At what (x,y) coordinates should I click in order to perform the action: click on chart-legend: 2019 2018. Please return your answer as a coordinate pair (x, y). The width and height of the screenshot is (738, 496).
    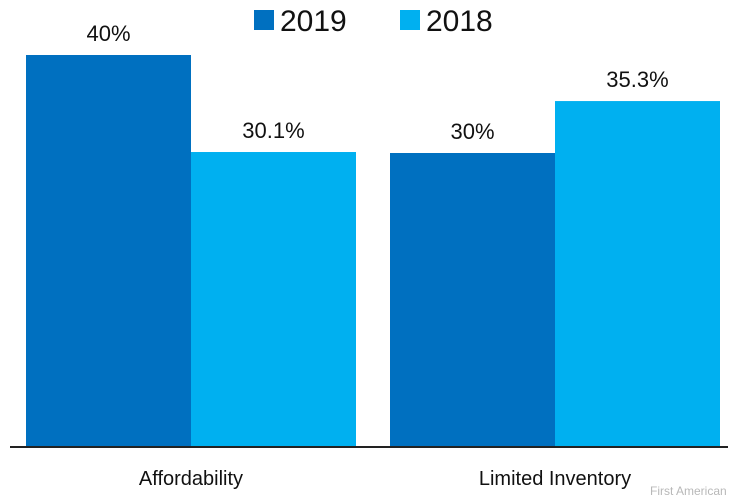
    Looking at the image, I should click on (373, 21).